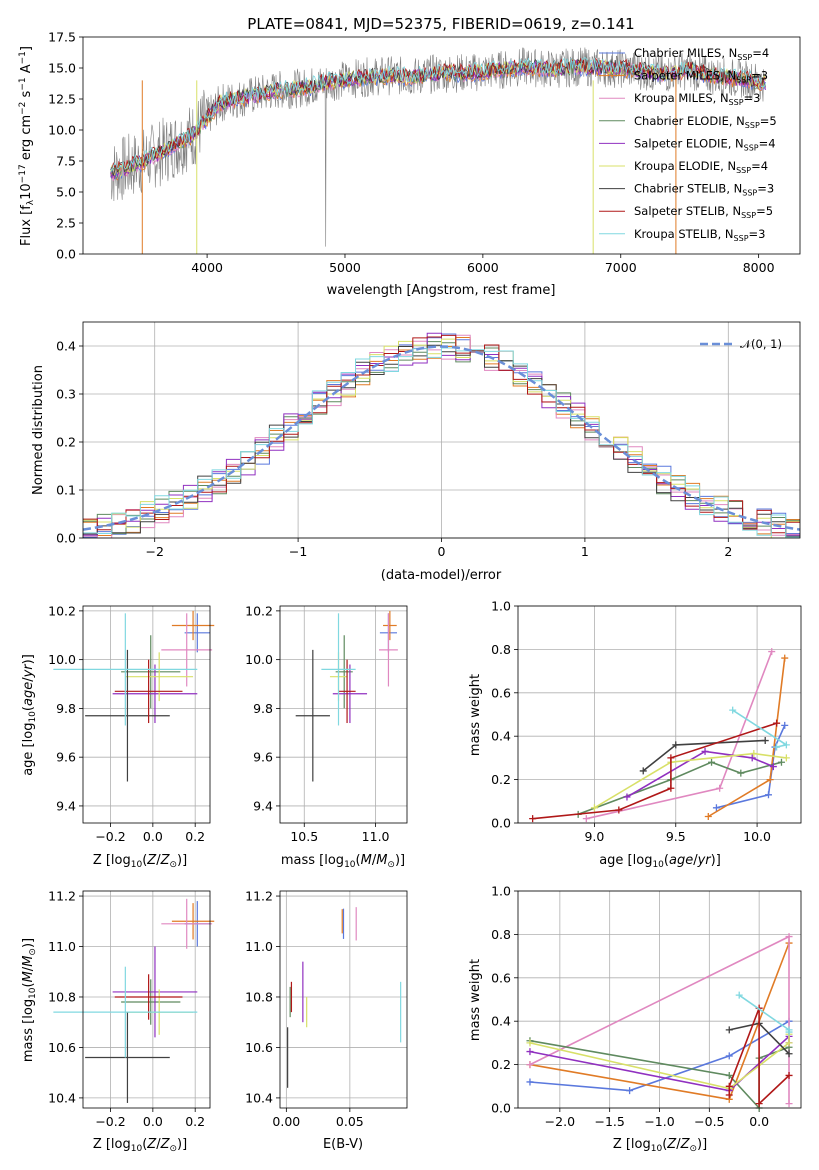 The height and width of the screenshot is (1170, 819). I want to click on y-tick-label: 10.4, so click(259, 1097).